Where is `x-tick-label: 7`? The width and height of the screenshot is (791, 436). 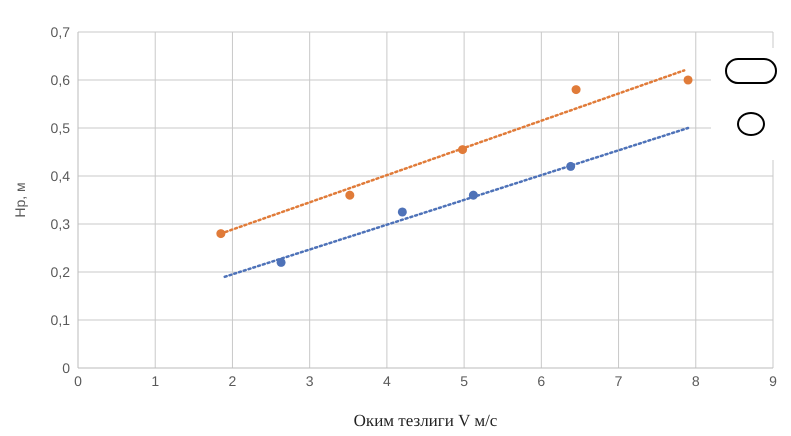 x-tick-label: 7 is located at coordinates (618, 380).